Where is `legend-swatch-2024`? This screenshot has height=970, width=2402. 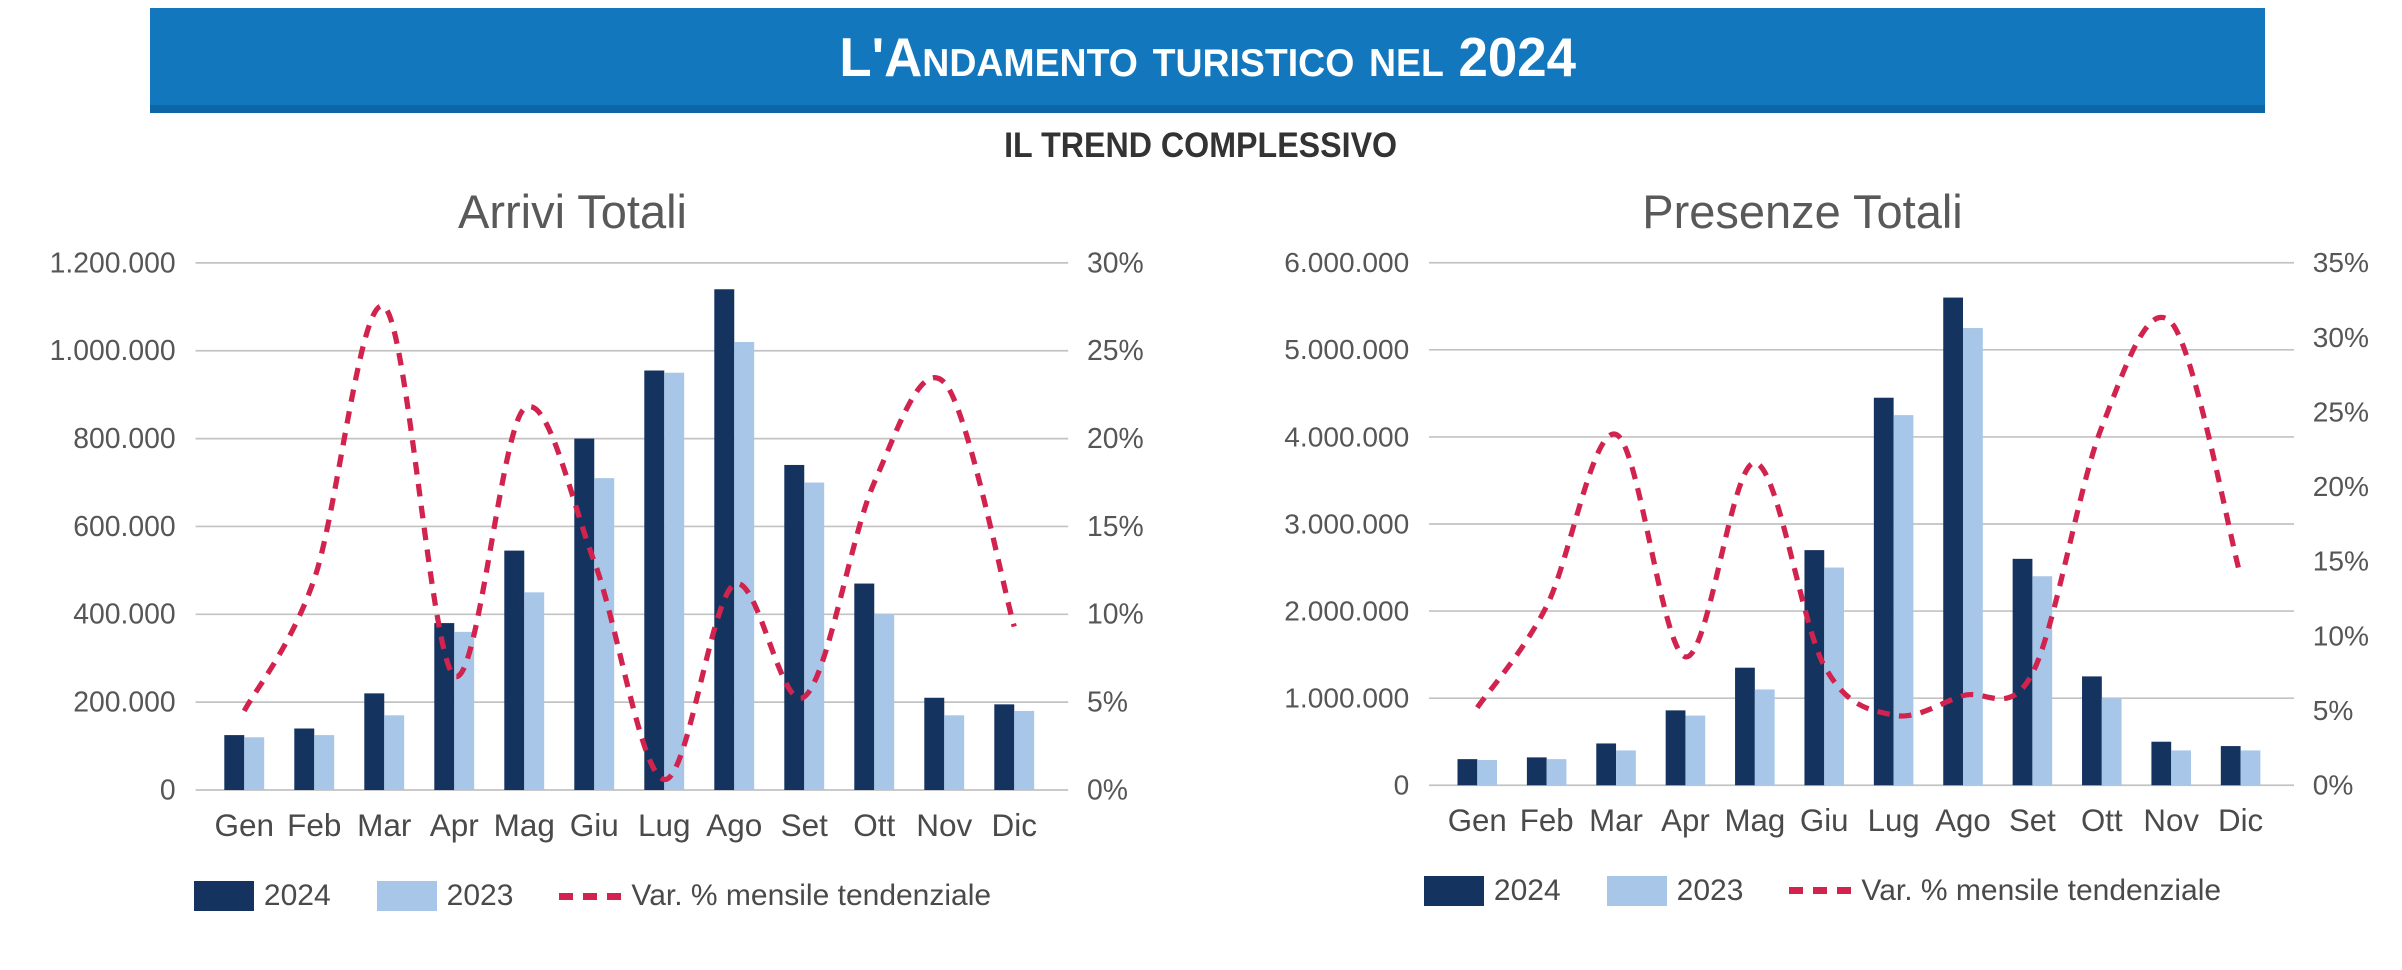
legend-swatch-2024 is located at coordinates (223, 896).